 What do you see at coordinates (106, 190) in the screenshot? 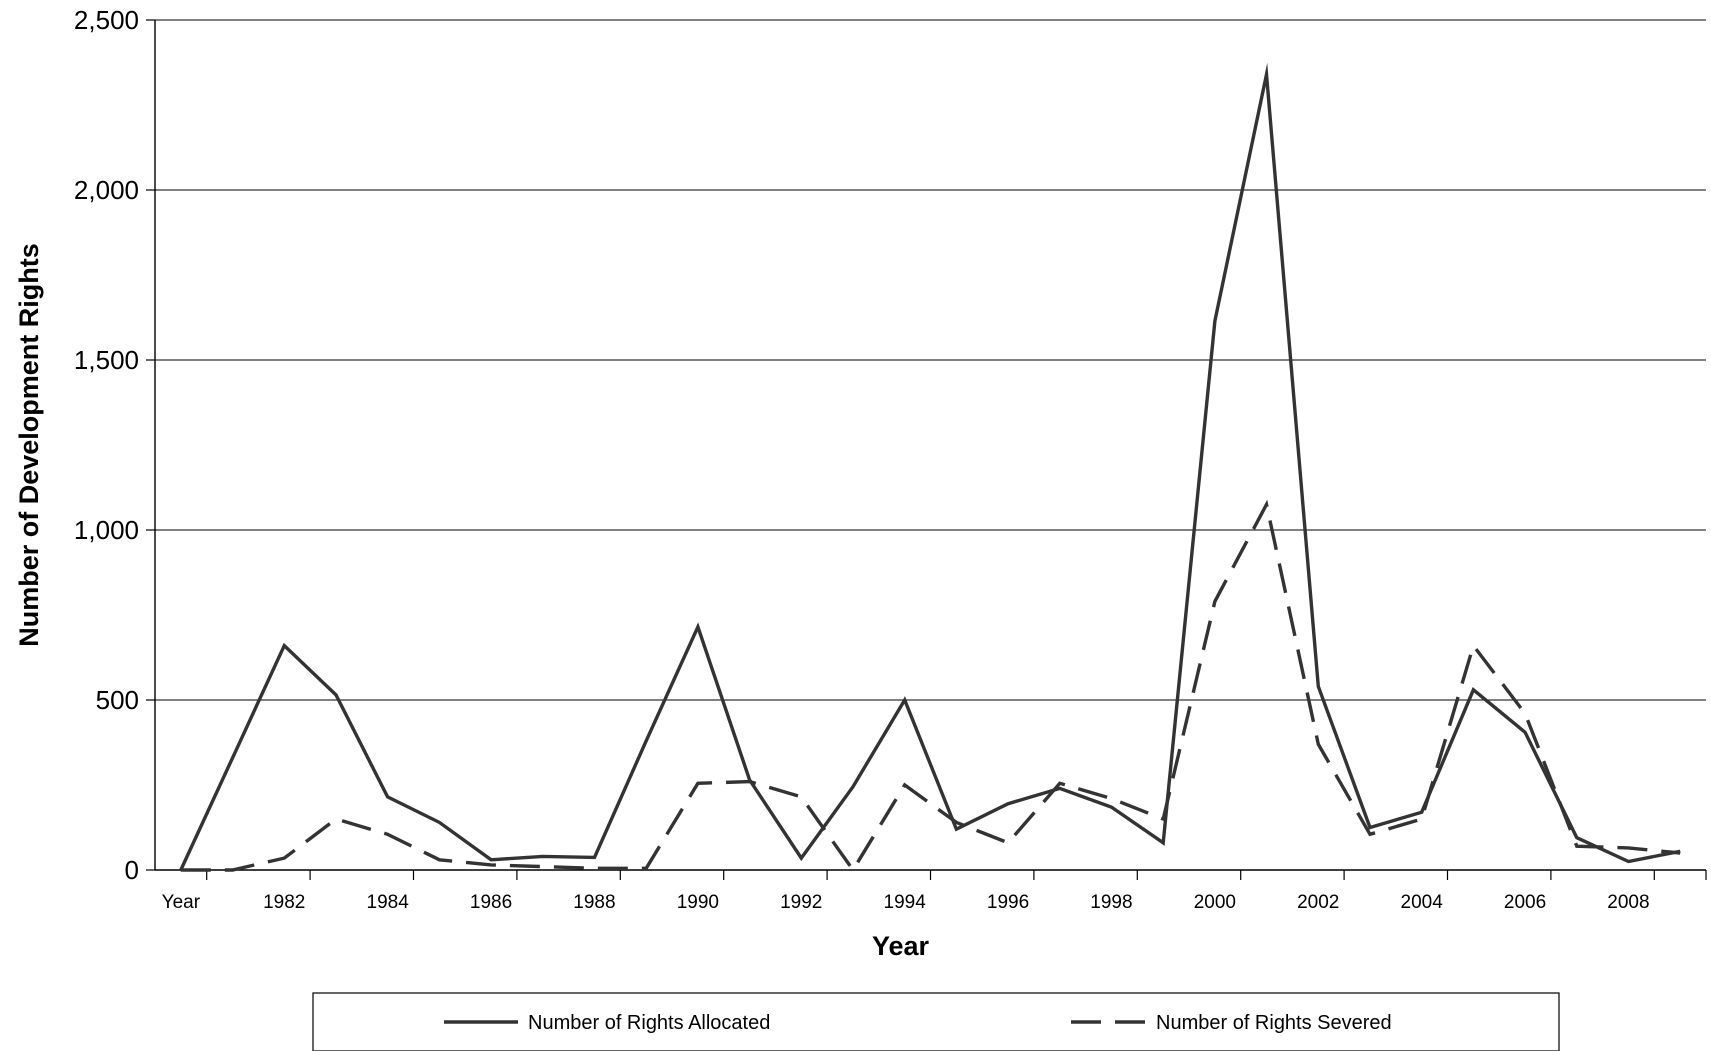
I see `y-tick-label: 2,000` at bounding box center [106, 190].